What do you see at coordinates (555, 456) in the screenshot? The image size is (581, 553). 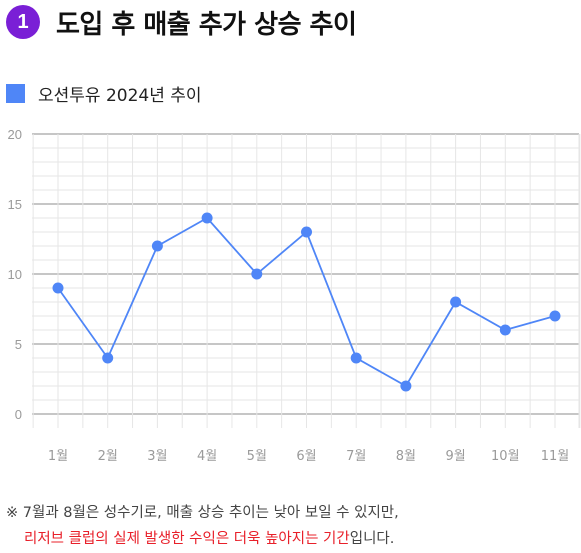 I see `x-tick-label: 11월` at bounding box center [555, 456].